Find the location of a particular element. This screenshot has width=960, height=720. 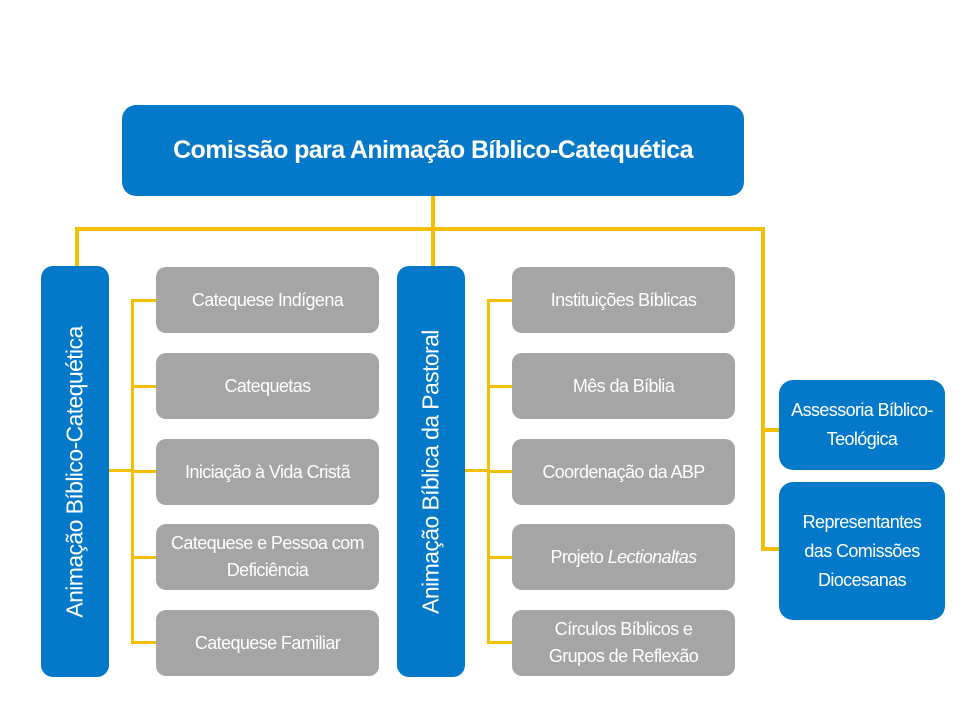

connector-assessoria is located at coordinates (770, 430).